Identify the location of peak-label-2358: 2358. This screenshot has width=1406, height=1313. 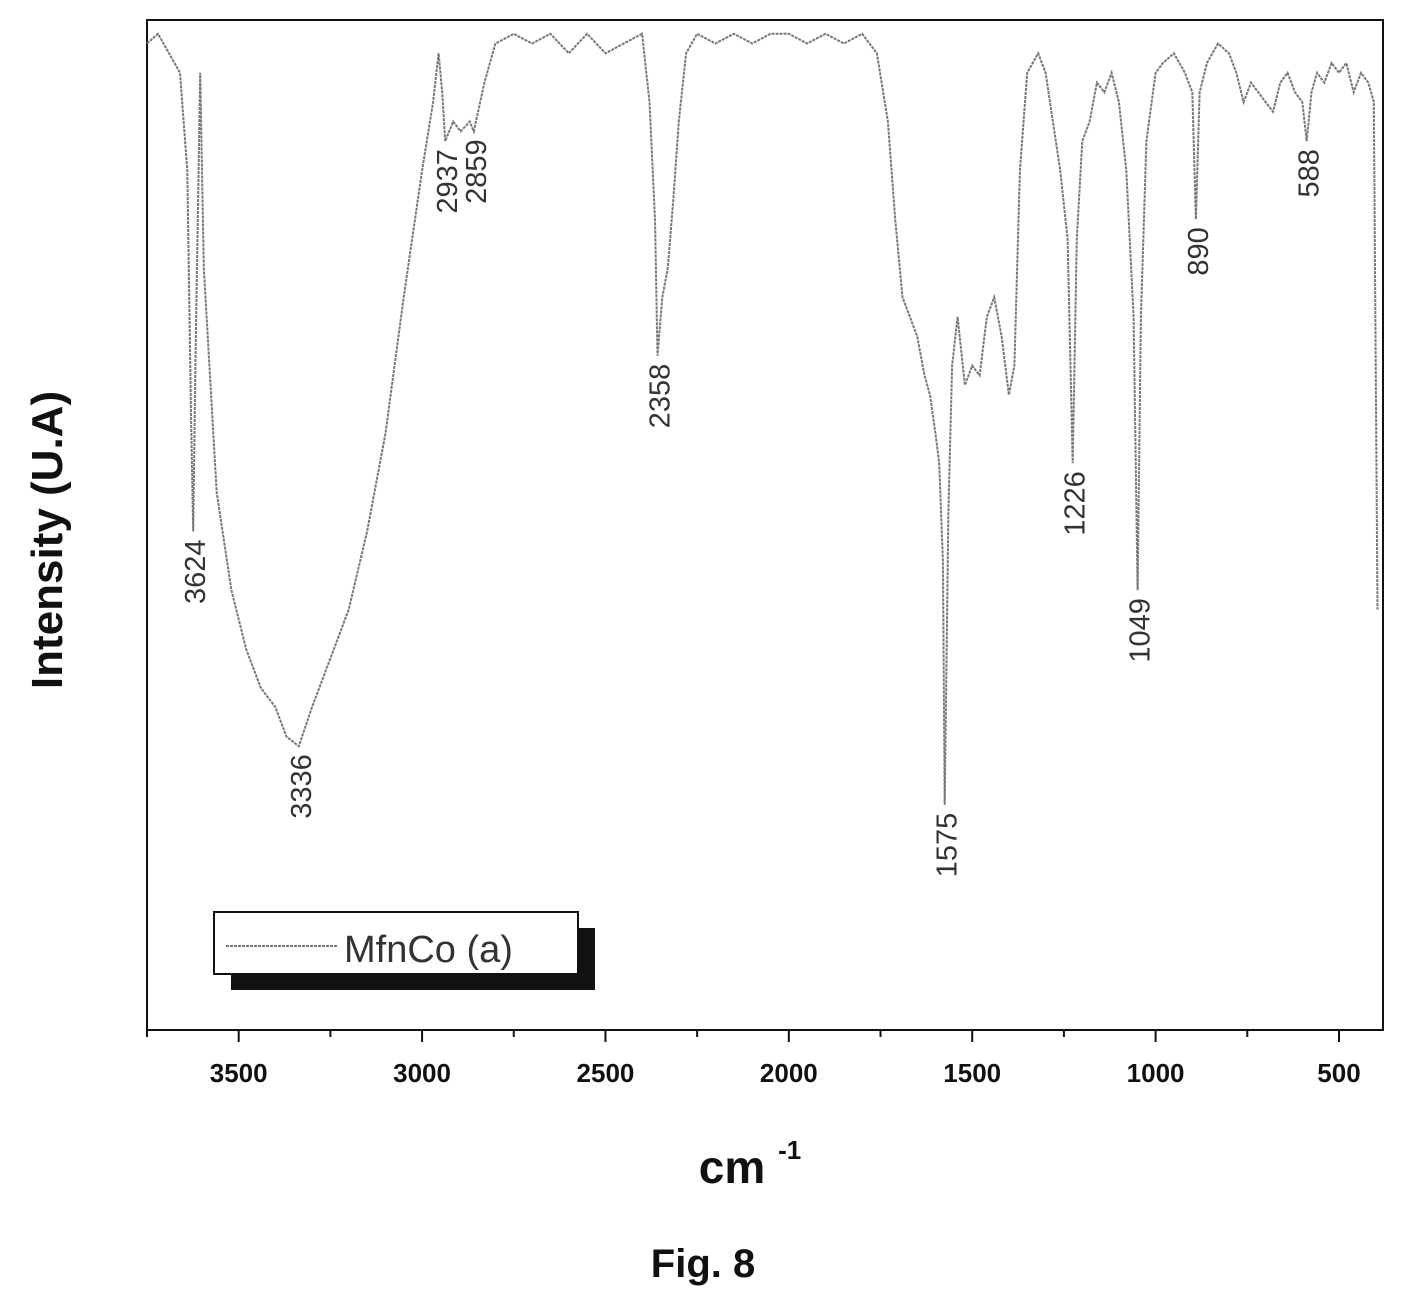
(661, 396).